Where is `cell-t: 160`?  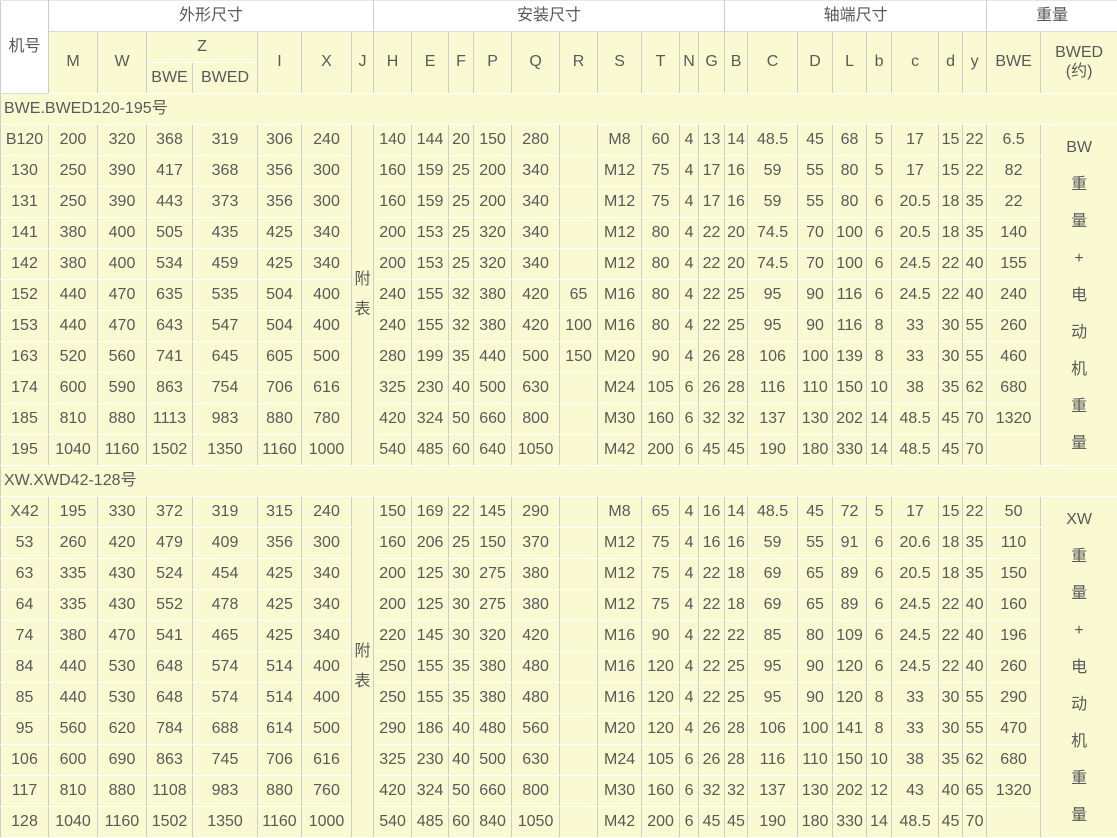 cell-t: 160 is located at coordinates (661, 419).